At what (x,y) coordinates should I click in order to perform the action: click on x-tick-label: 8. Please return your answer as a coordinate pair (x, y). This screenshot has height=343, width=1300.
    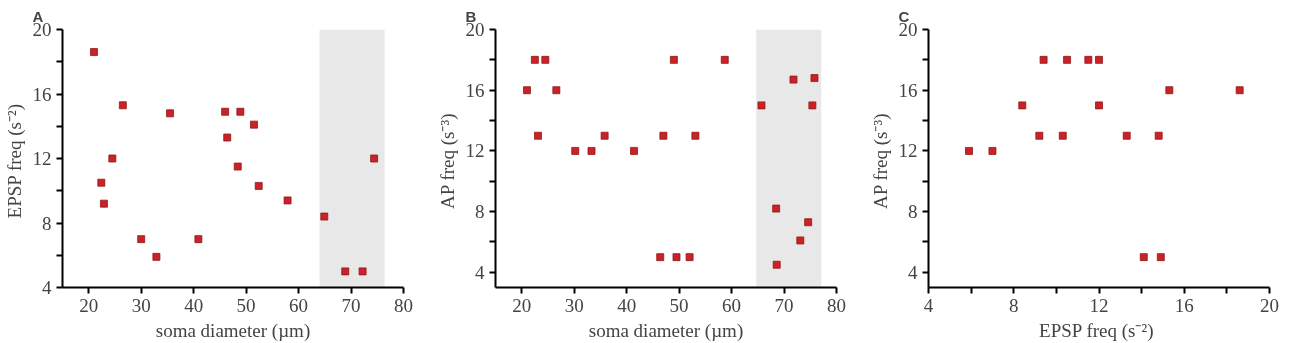
    Looking at the image, I should click on (1014, 305).